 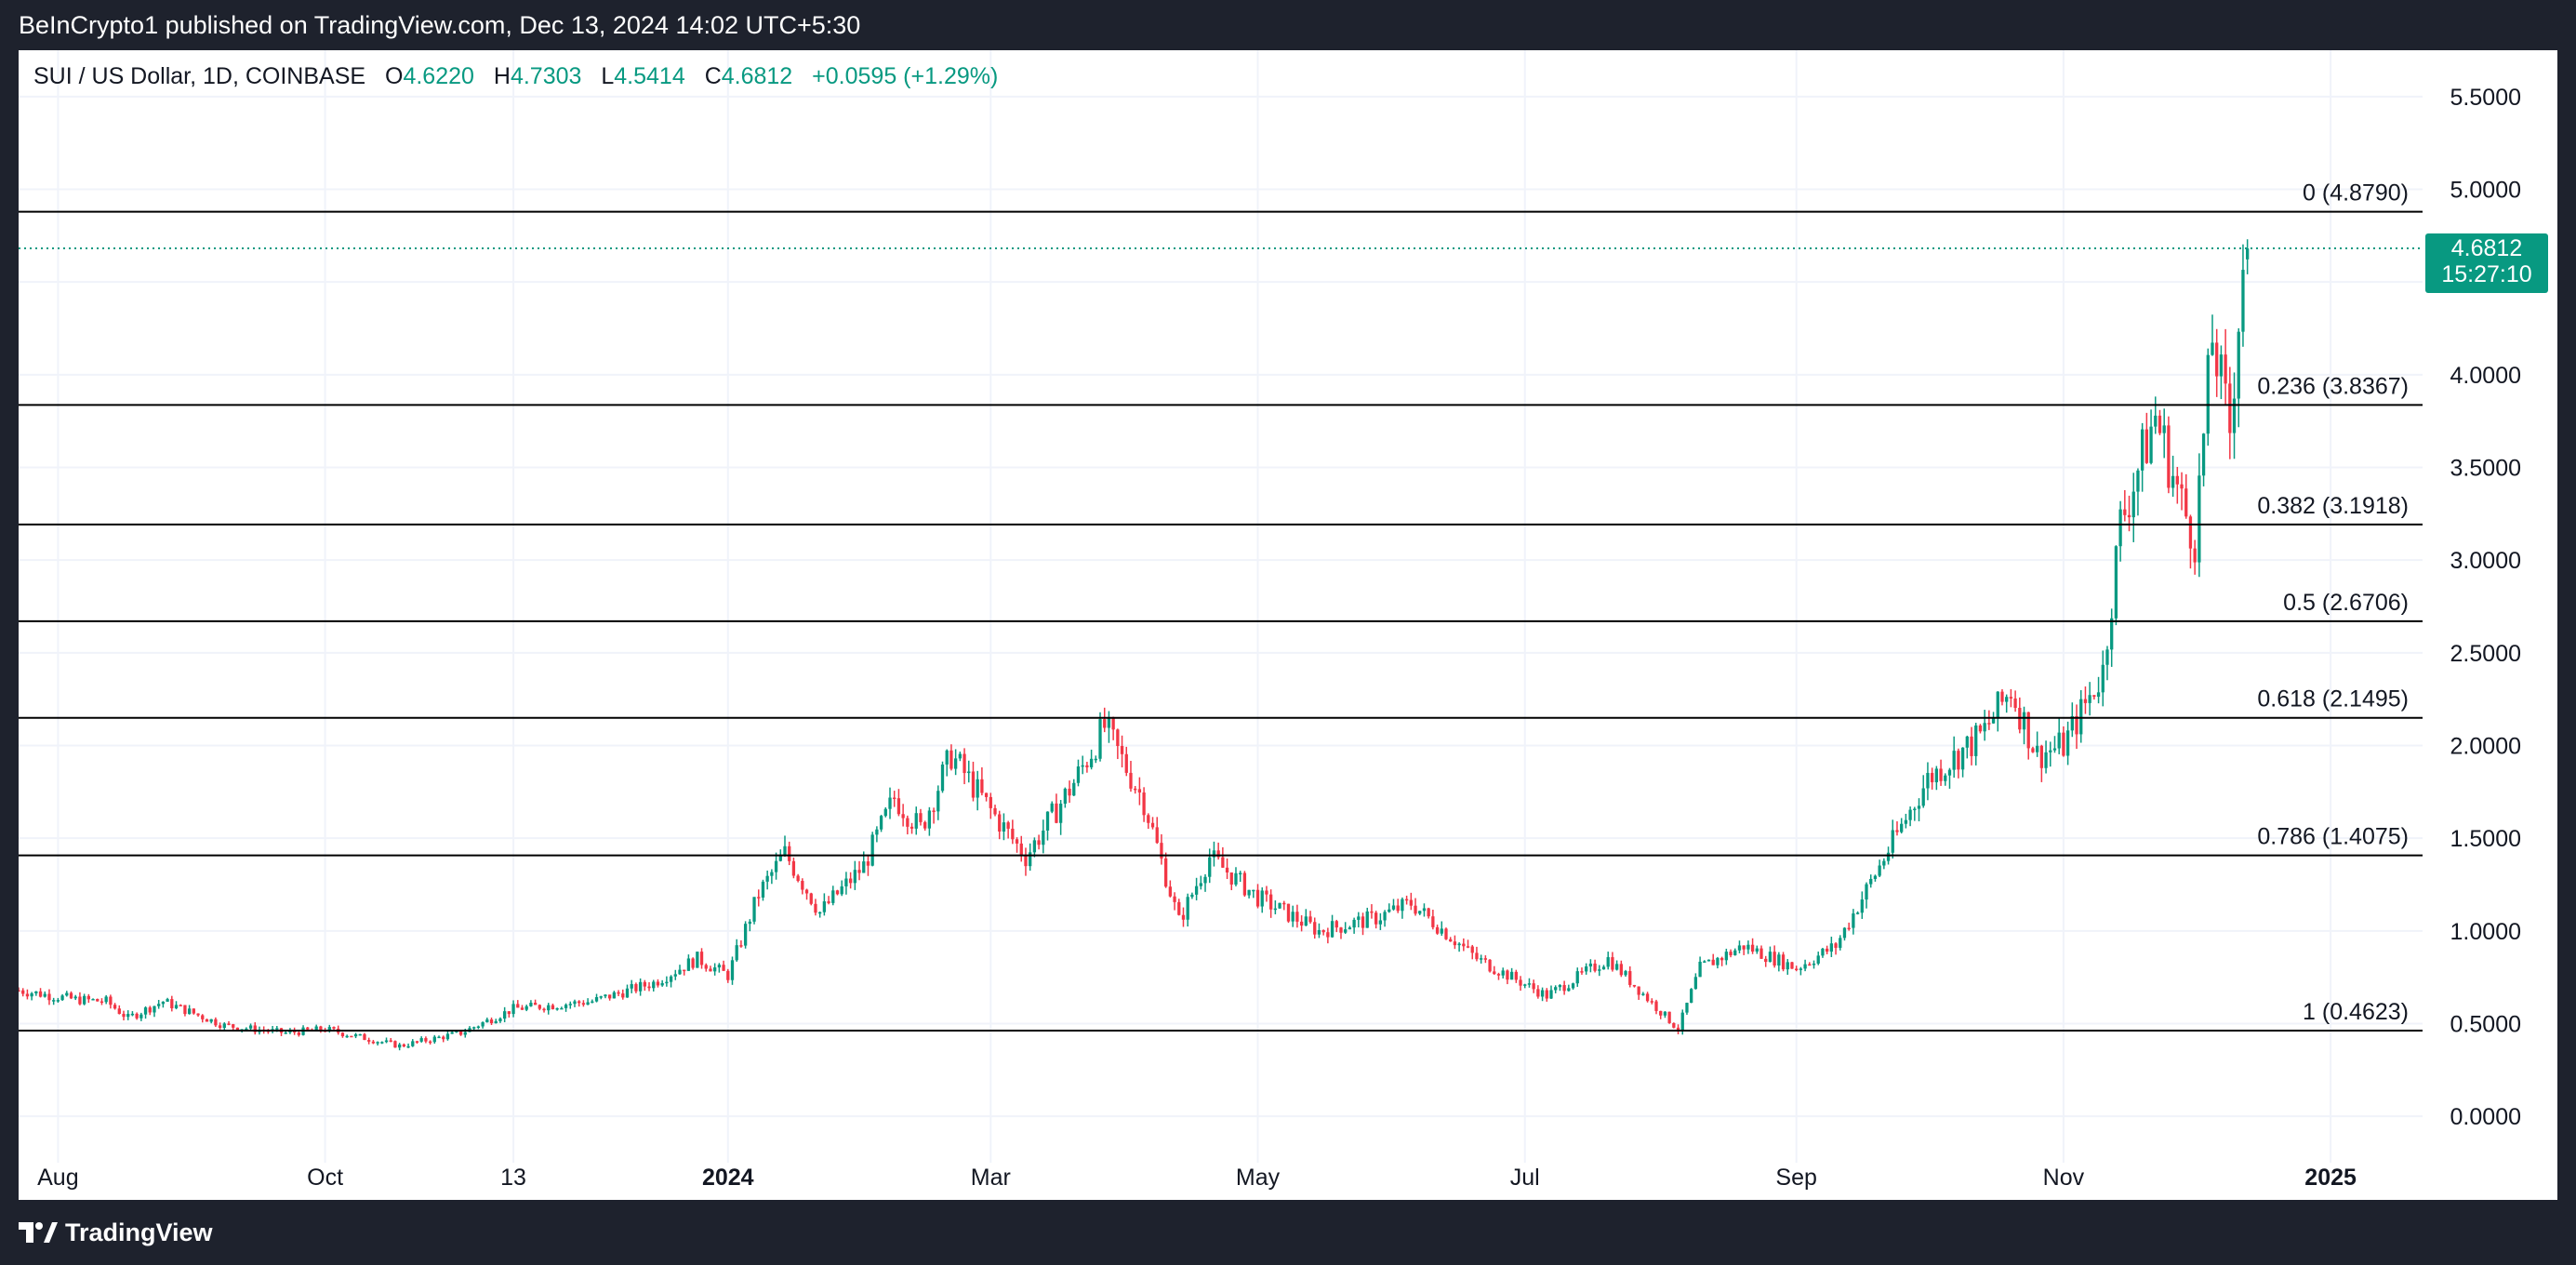 What do you see at coordinates (2346, 603) in the screenshot?
I see `fib-level-label: 0.5 (2.6706)` at bounding box center [2346, 603].